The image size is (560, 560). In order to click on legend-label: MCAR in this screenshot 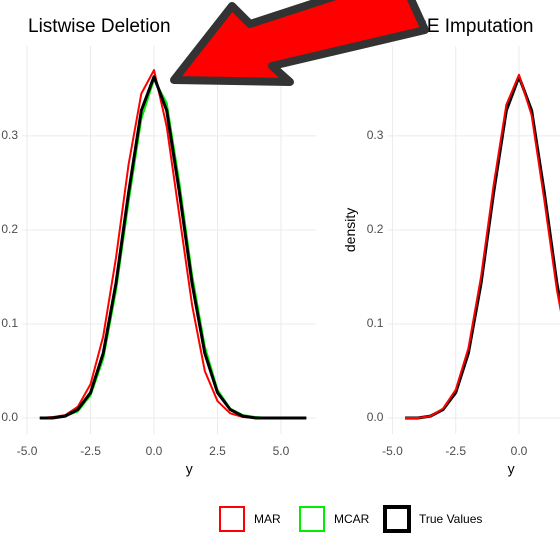, I will do `click(352, 519)`.